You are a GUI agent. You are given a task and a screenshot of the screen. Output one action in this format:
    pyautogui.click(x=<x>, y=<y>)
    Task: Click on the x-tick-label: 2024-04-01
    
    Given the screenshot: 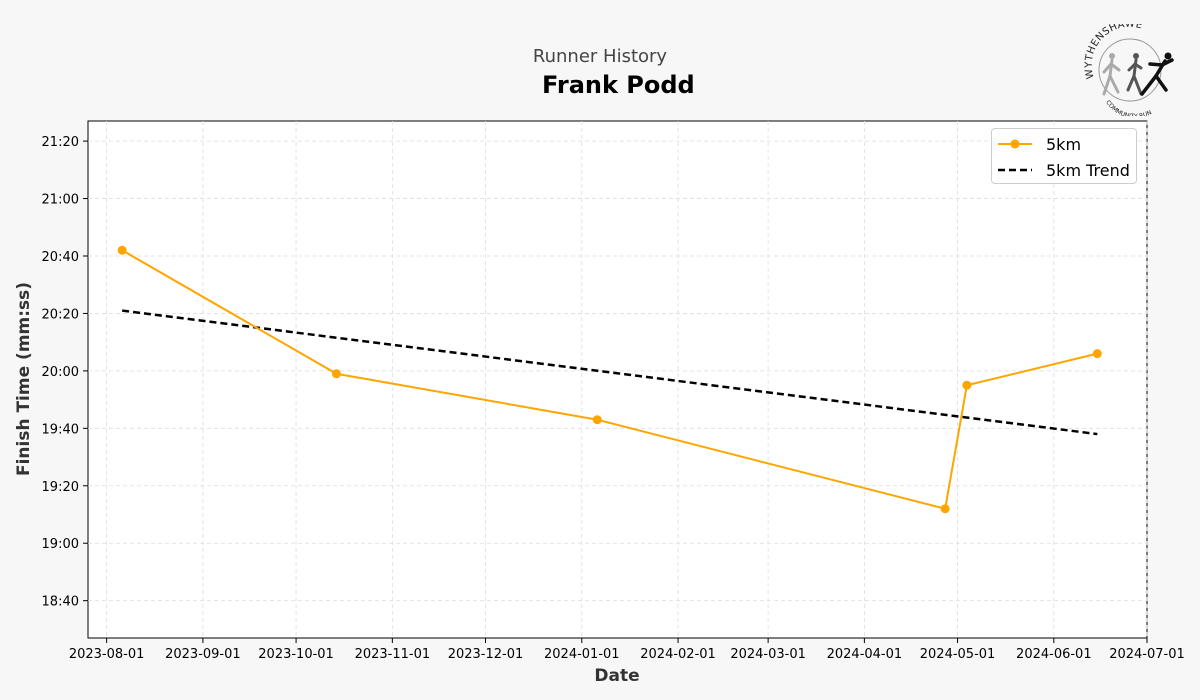 What is the action you would take?
    pyautogui.click(x=865, y=654)
    